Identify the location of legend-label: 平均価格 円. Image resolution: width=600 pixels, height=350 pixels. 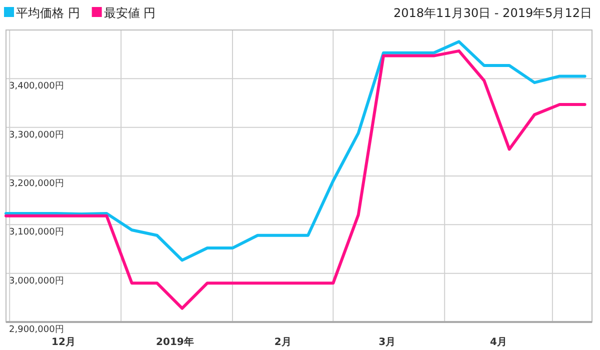
(48, 13).